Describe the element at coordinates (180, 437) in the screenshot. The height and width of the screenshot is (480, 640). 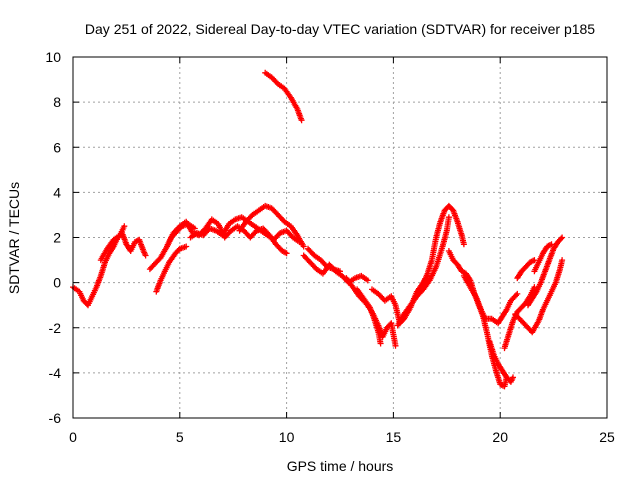
I see `x-tick-label: 5` at that location.